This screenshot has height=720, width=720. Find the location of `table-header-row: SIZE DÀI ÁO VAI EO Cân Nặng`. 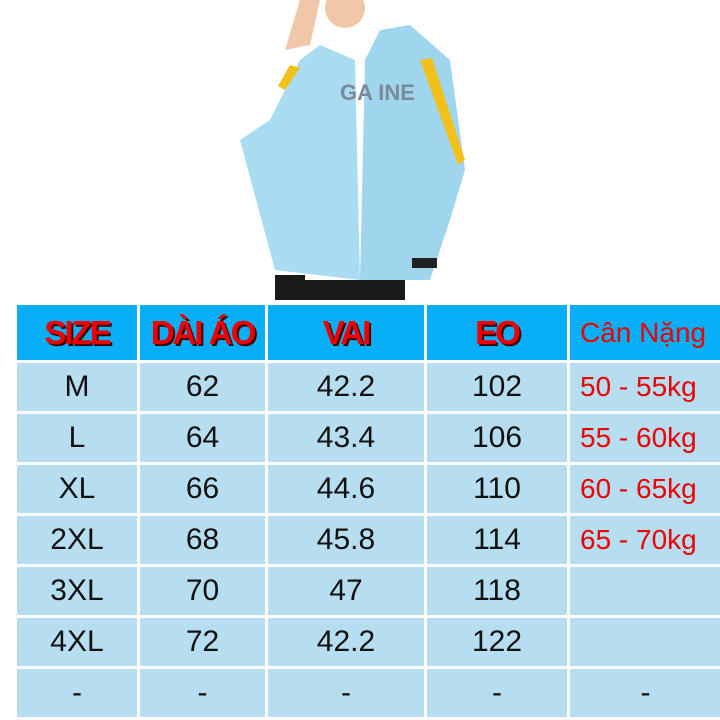

table-header-row: SIZE DÀI ÁO VAI EO Cân Nặng is located at coordinates (368, 332).